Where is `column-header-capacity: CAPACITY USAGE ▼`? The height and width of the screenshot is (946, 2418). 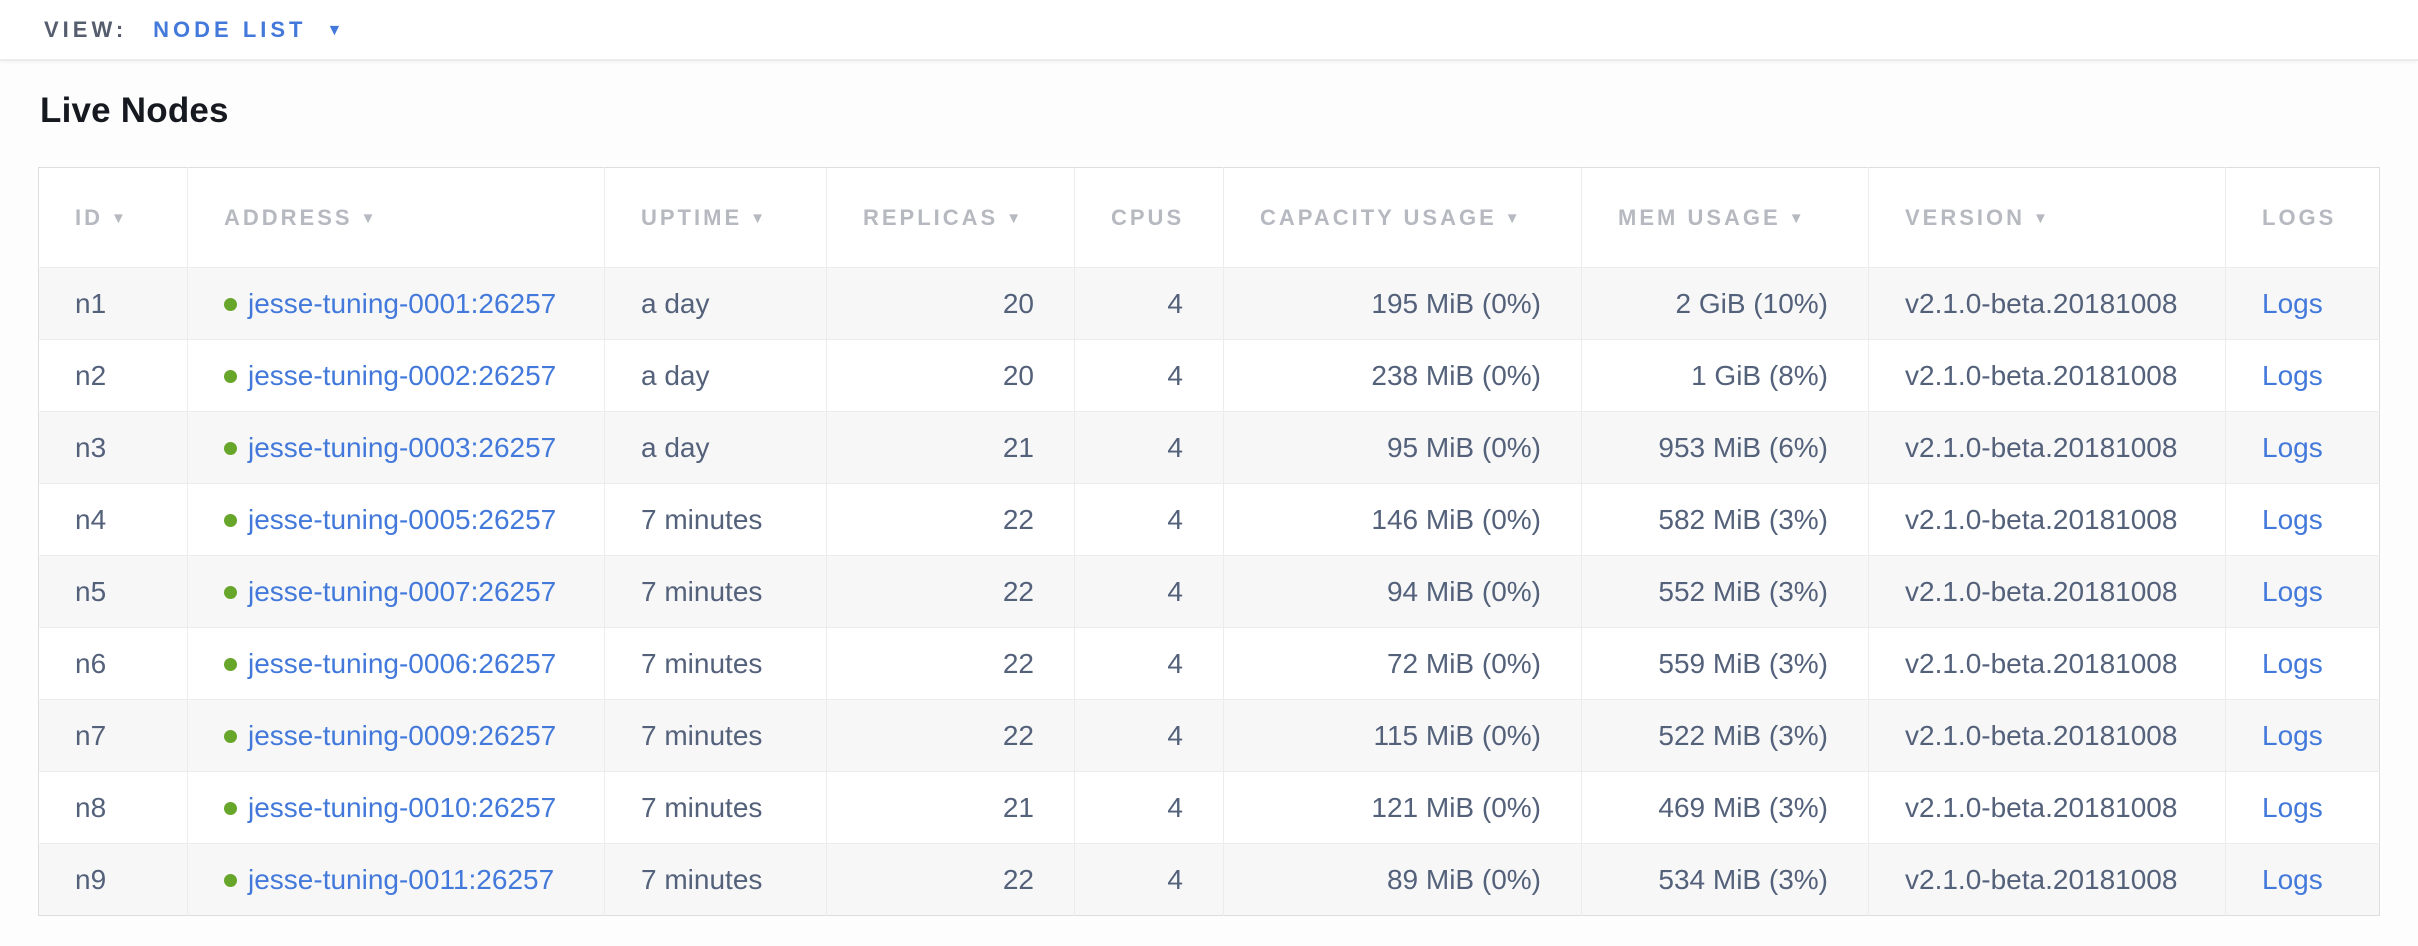
column-header-capacity: CAPACITY USAGE ▼ is located at coordinates (1402, 217).